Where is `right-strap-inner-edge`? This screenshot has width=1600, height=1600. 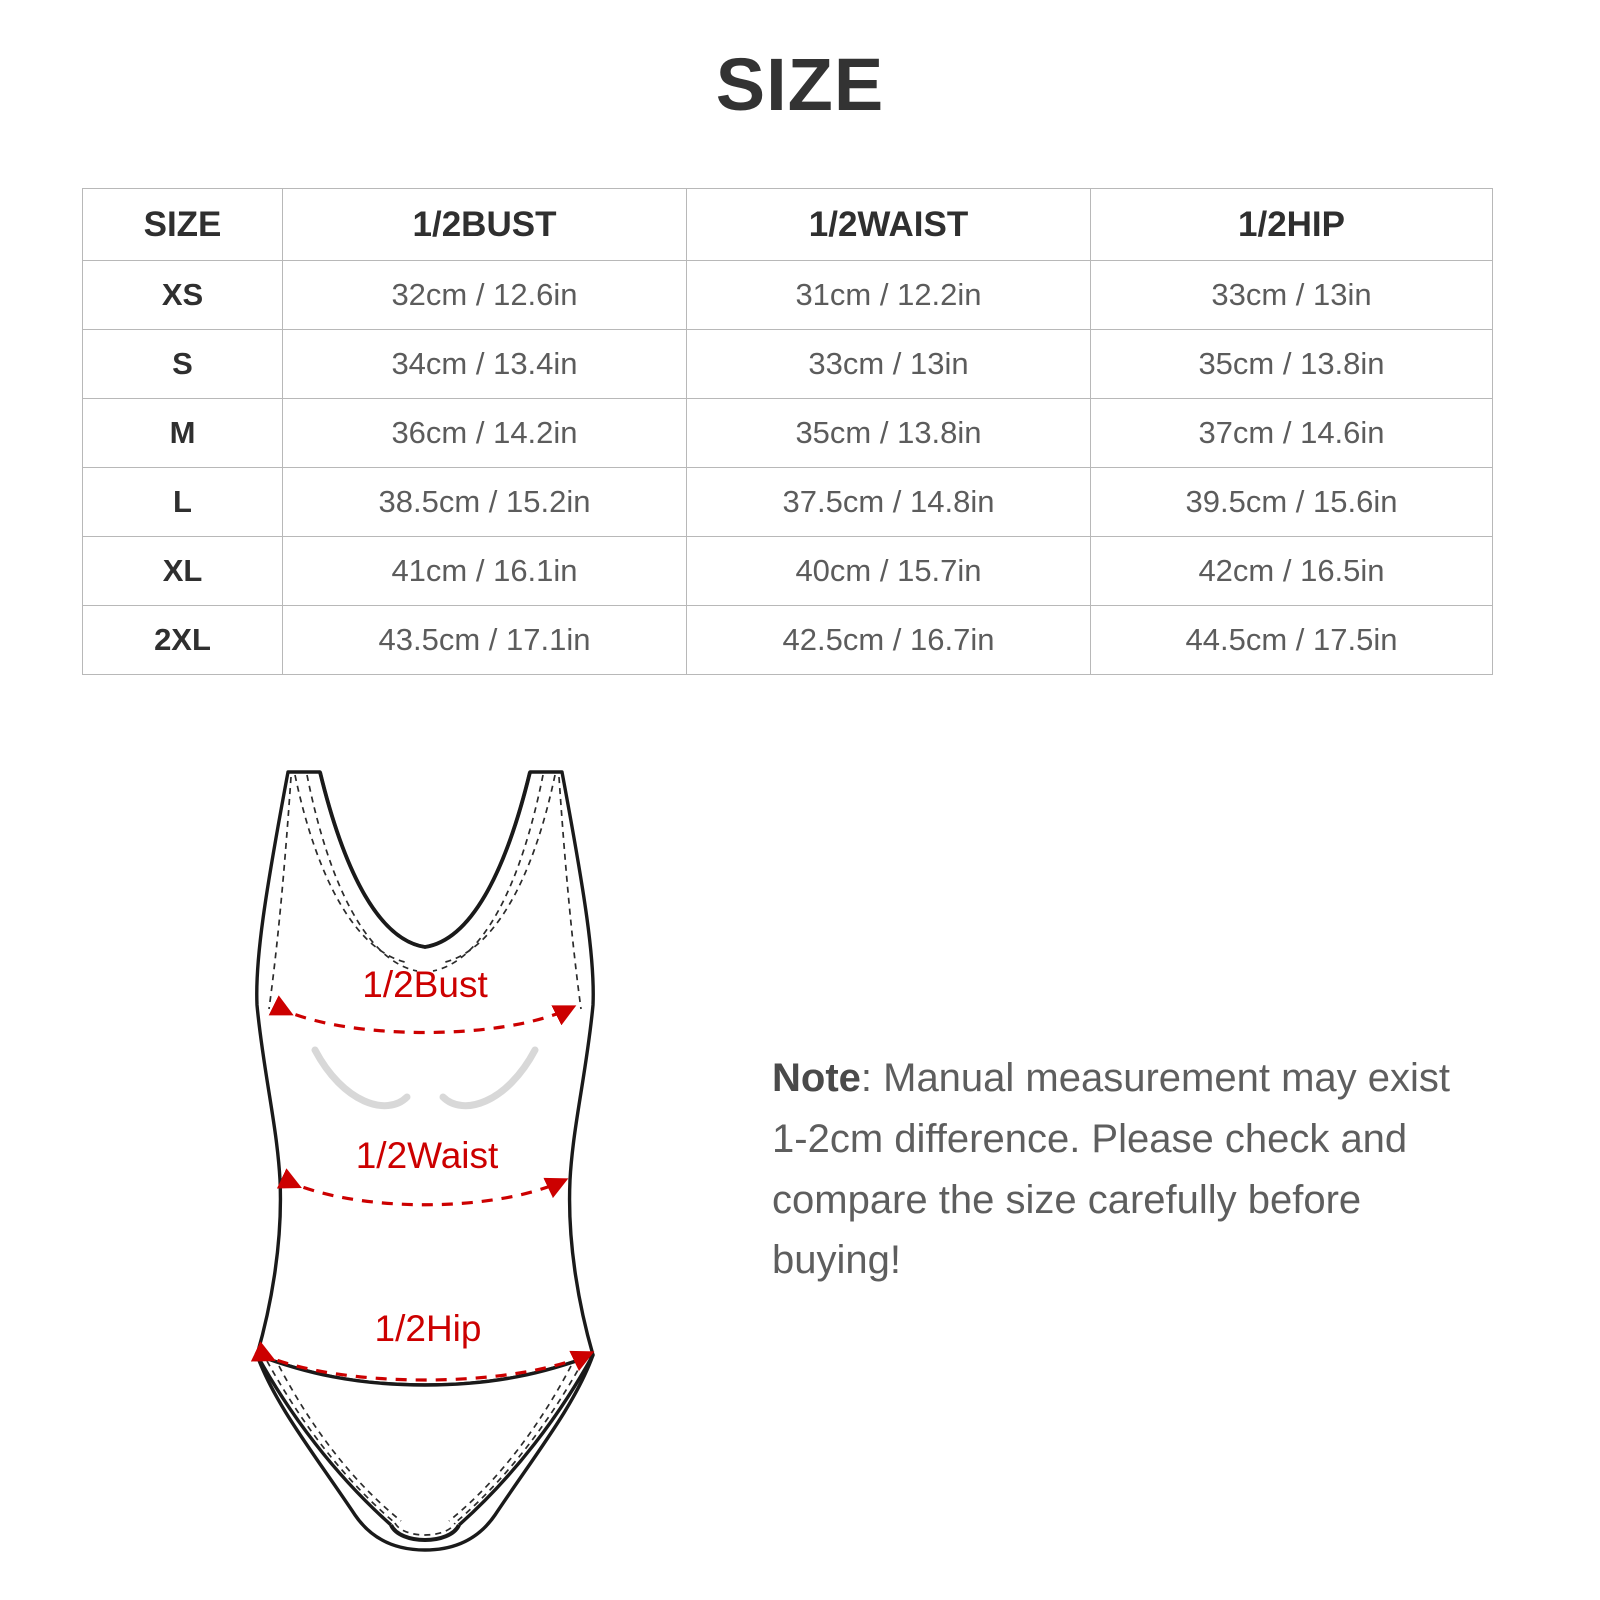 right-strap-inner-edge is located at coordinates (496, 870).